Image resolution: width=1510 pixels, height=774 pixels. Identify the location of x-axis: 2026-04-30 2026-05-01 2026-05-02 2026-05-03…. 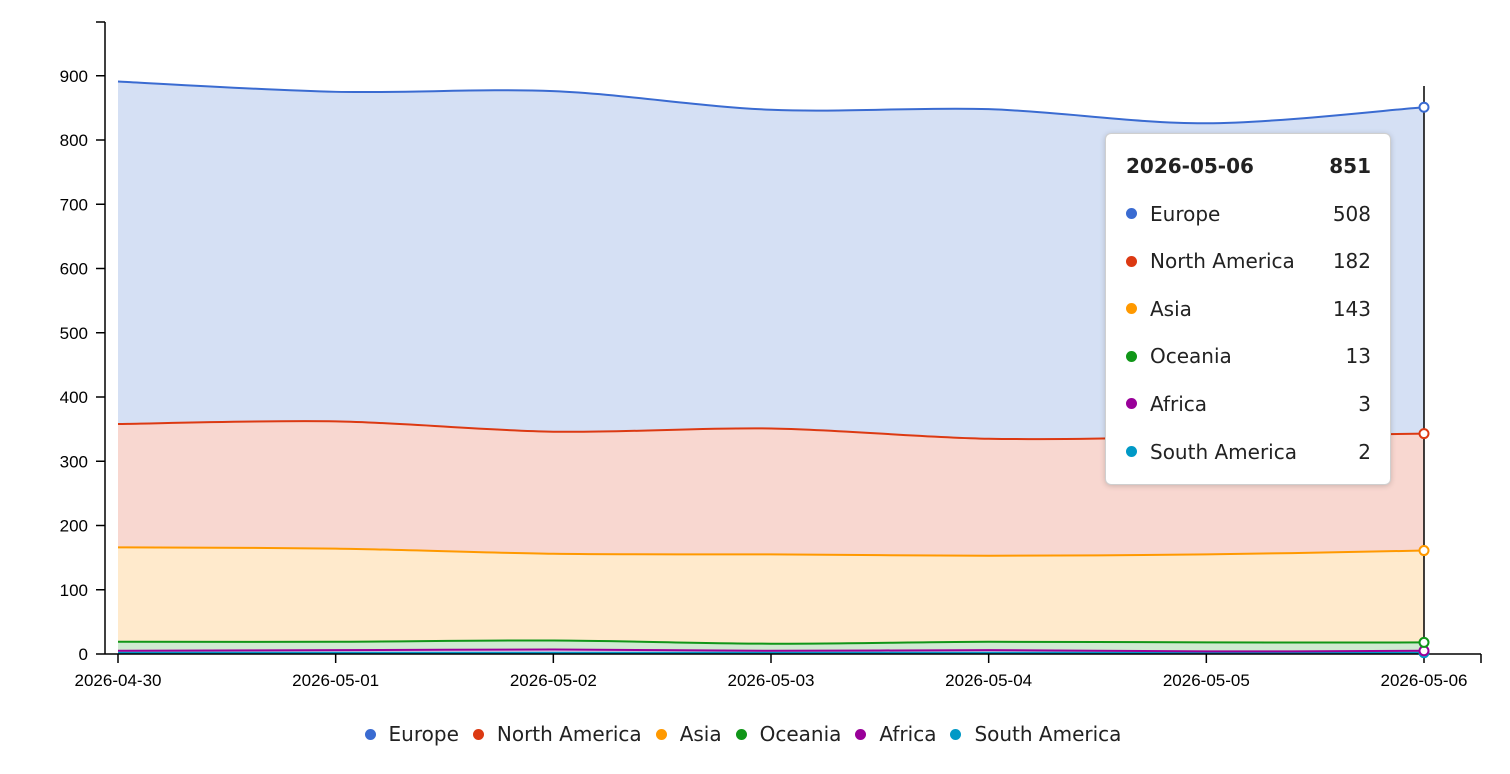
(778, 671).